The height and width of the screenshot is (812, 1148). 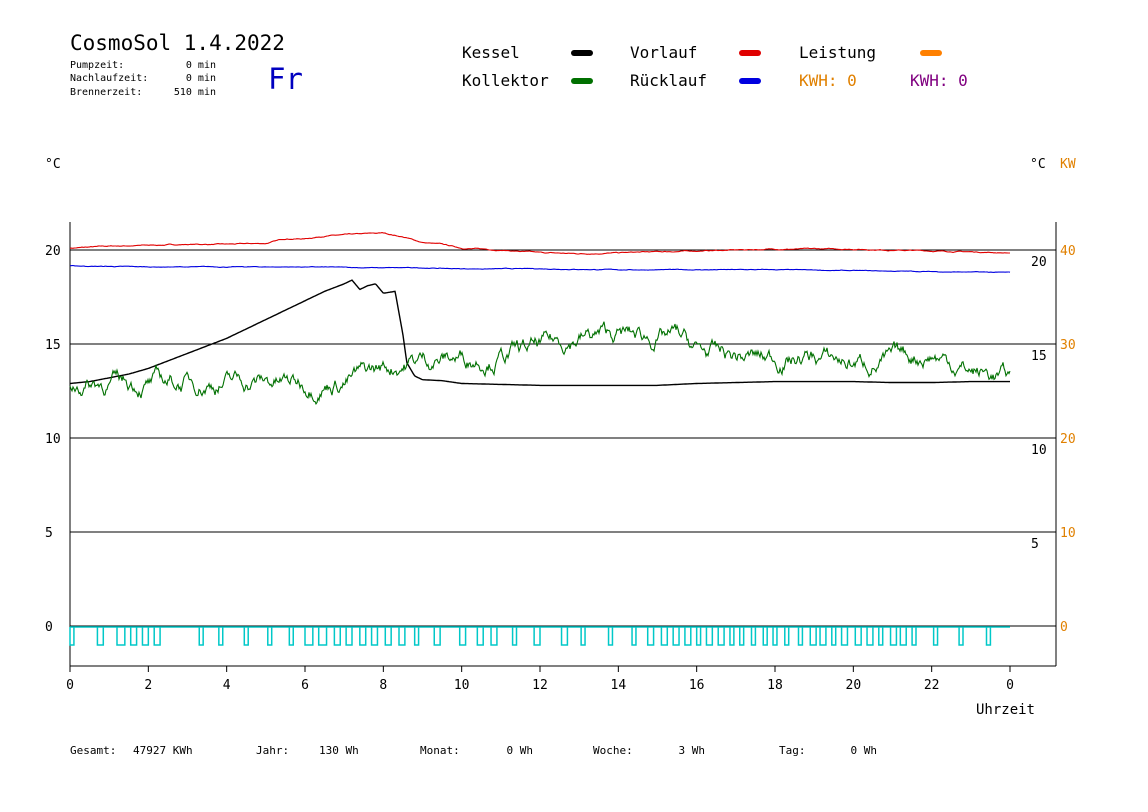 What do you see at coordinates (750, 81) in the screenshot?
I see `legend-swatch-ruecklauf` at bounding box center [750, 81].